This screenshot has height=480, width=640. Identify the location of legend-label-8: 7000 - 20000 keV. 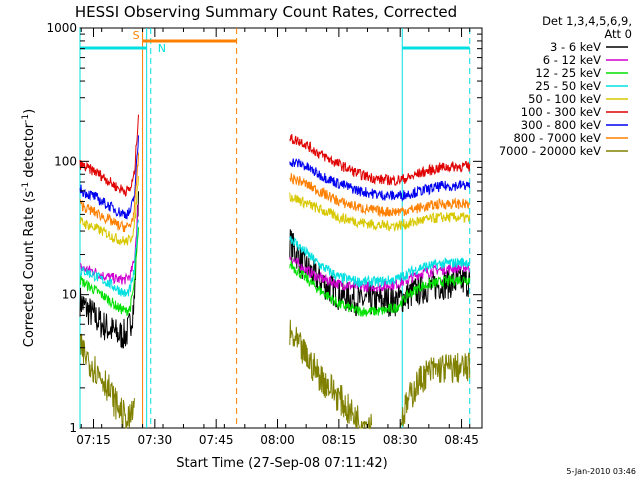
(550, 151).